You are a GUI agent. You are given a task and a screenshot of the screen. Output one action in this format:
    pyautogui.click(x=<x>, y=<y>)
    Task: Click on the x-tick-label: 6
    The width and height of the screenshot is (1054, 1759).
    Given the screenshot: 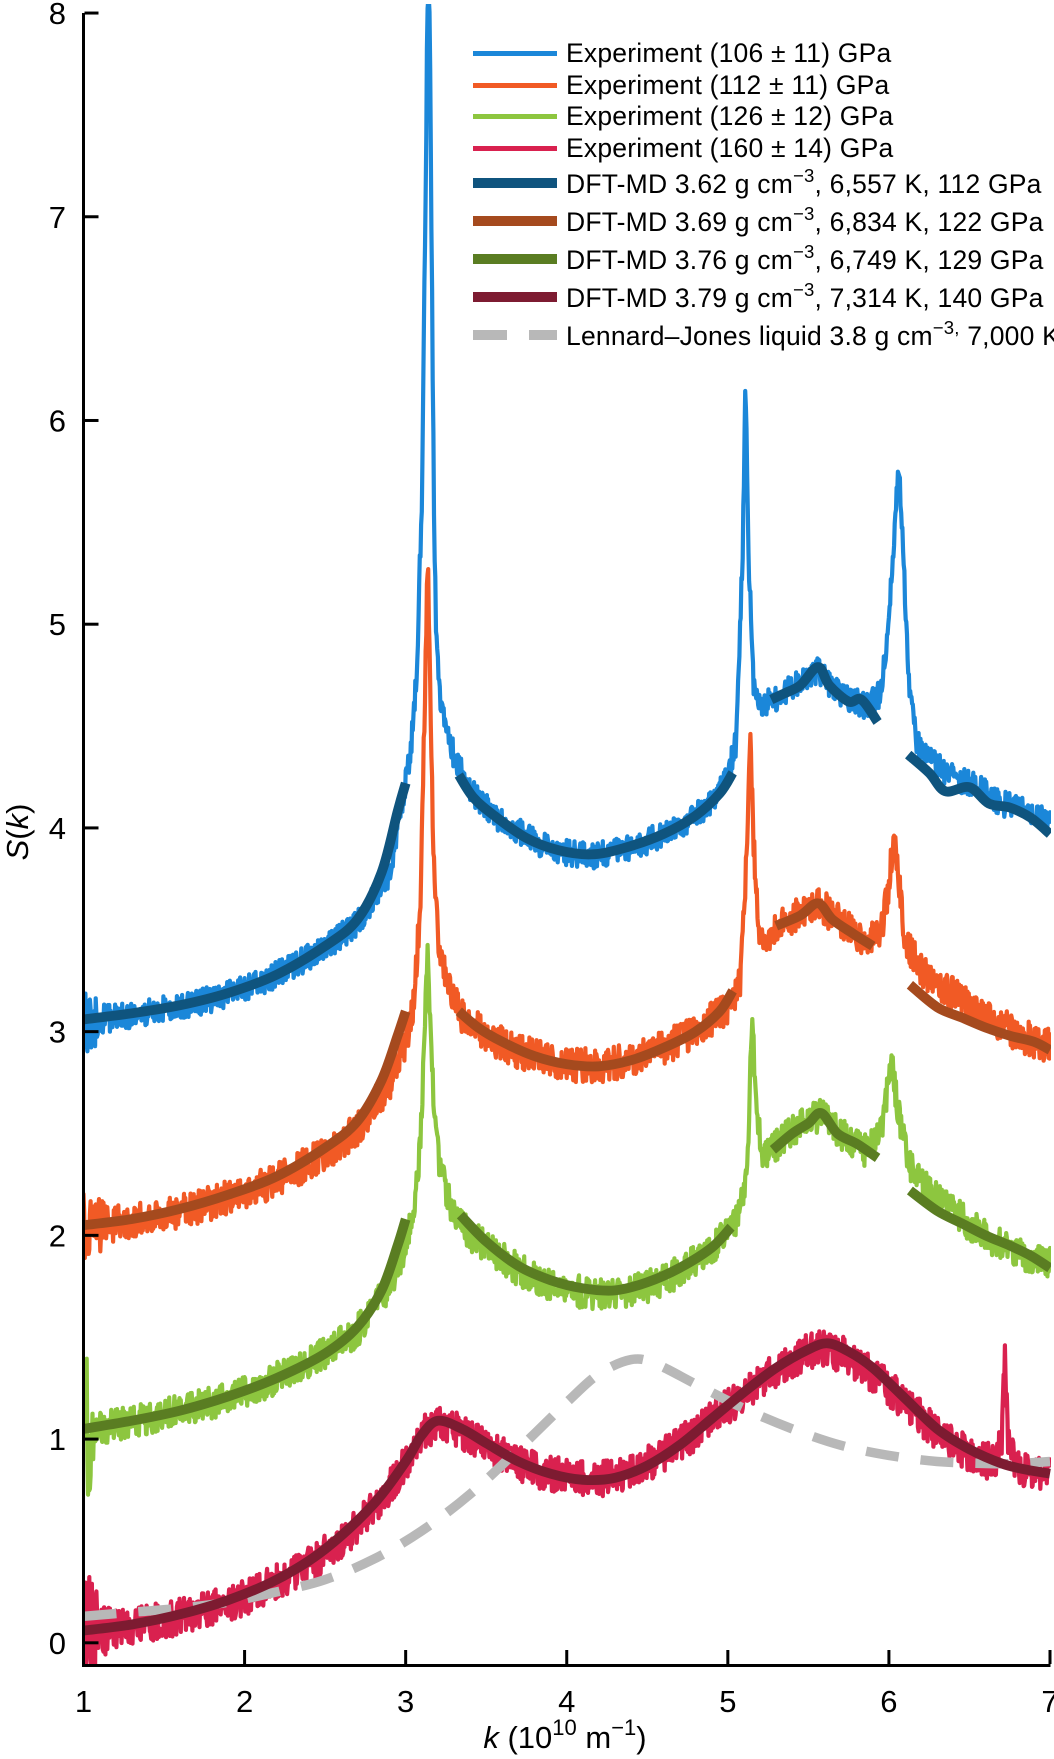 What is the action you would take?
    pyautogui.click(x=888, y=1701)
    